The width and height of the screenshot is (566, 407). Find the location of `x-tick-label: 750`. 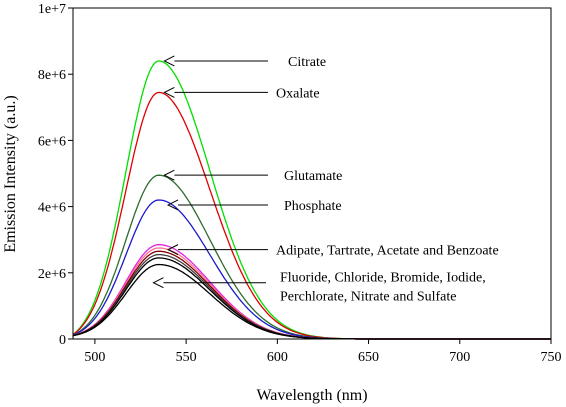

x-tick-label: 750 is located at coordinates (551, 357).